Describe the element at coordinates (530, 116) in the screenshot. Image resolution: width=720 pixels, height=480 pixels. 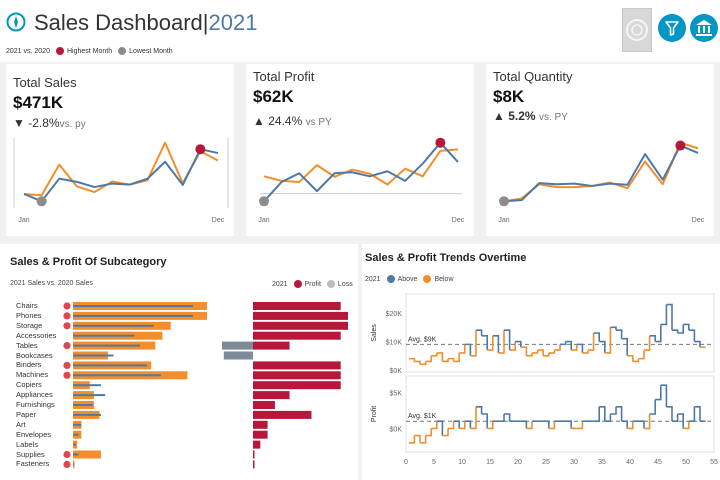
I see `kpi-quantity-change: ▲ 5.2% vs. PY` at that location.